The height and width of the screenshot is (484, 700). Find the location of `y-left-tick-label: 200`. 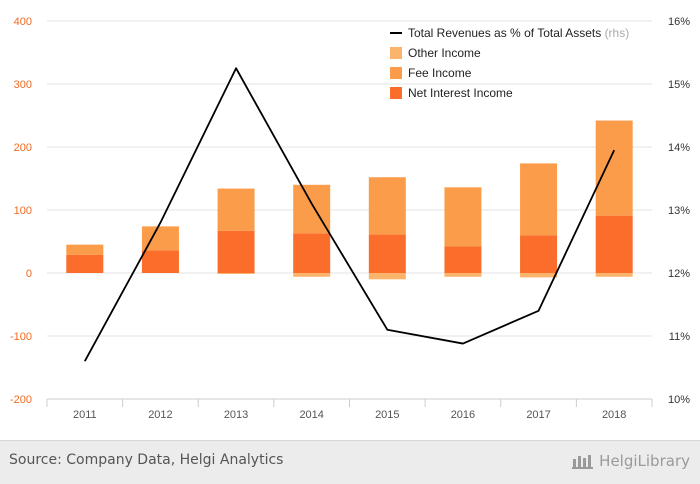

y-left-tick-label: 200 is located at coordinates (23, 148).